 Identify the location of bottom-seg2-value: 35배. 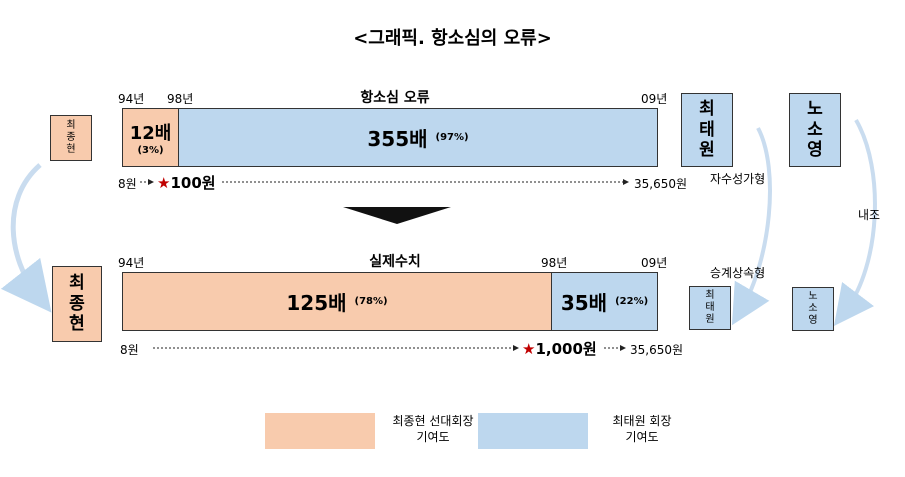
(584, 303).